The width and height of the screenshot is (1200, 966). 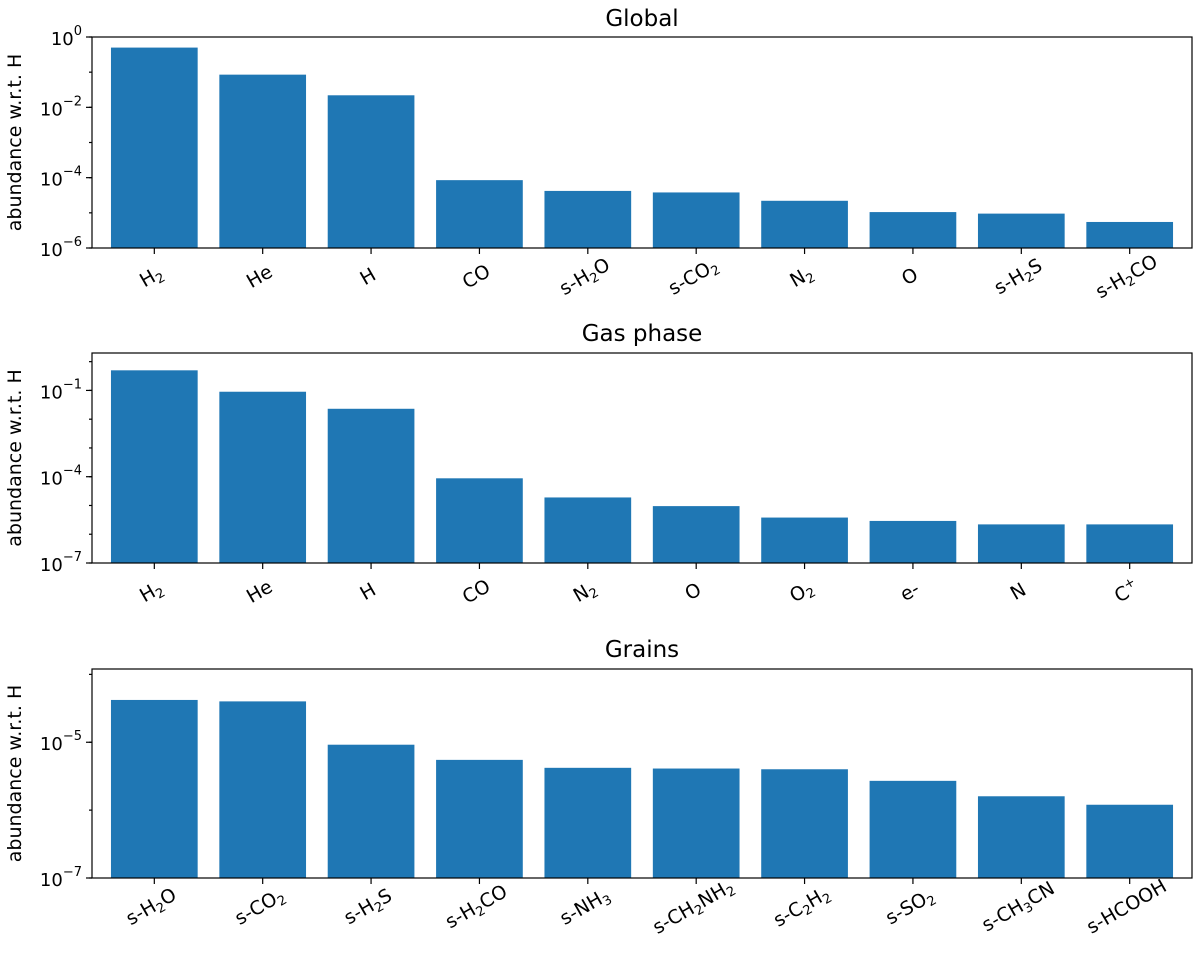 What do you see at coordinates (1127, 906) in the screenshot?
I see `x-tick-label: s-HCOOH` at bounding box center [1127, 906].